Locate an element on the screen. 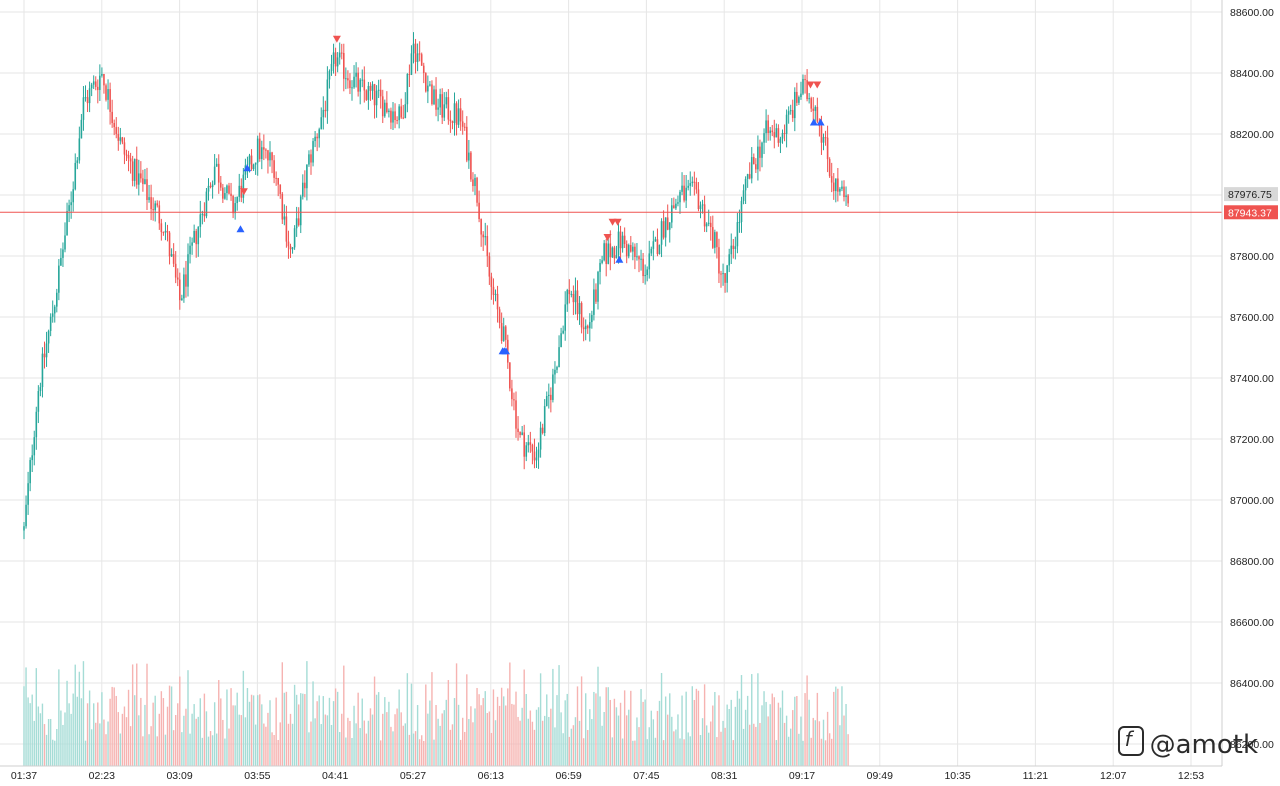 Image resolution: width=1280 pixels, height=786 pixels. y-tick-label: 88600.00 is located at coordinates (1252, 13).